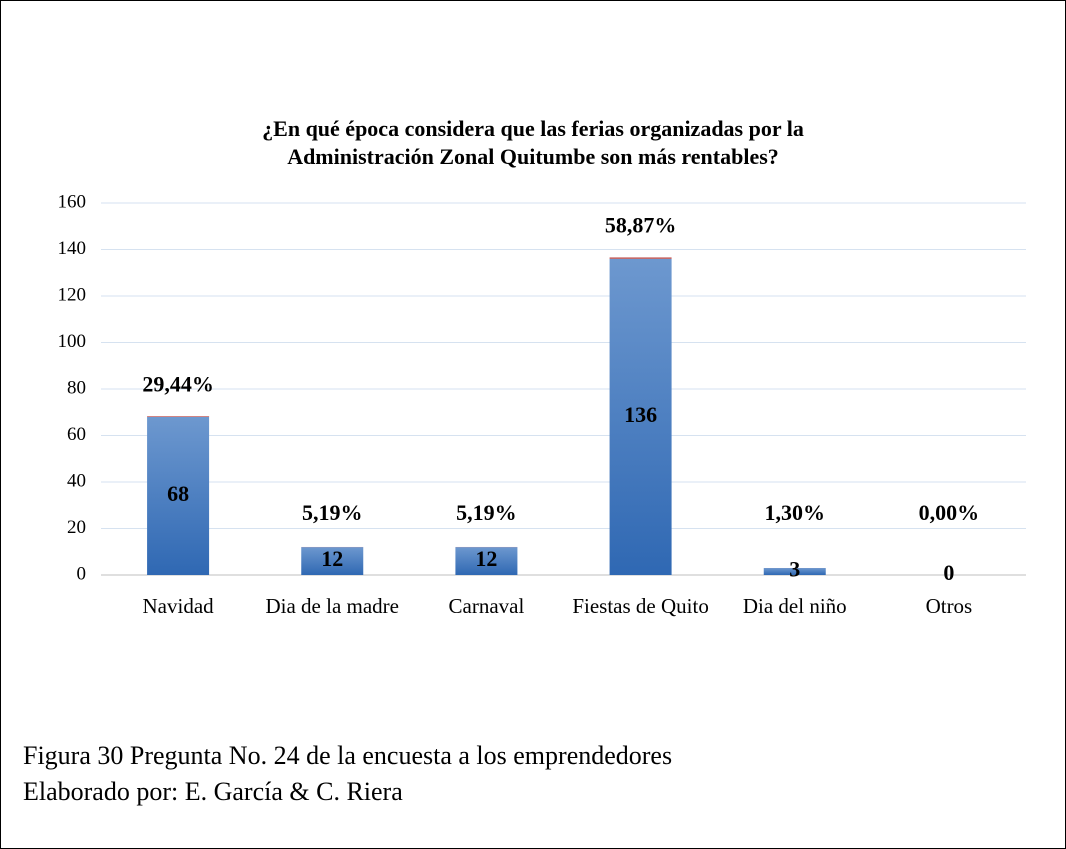 The image size is (1066, 849). What do you see at coordinates (76, 527) in the screenshot?
I see `y-tick-label: 20` at bounding box center [76, 527].